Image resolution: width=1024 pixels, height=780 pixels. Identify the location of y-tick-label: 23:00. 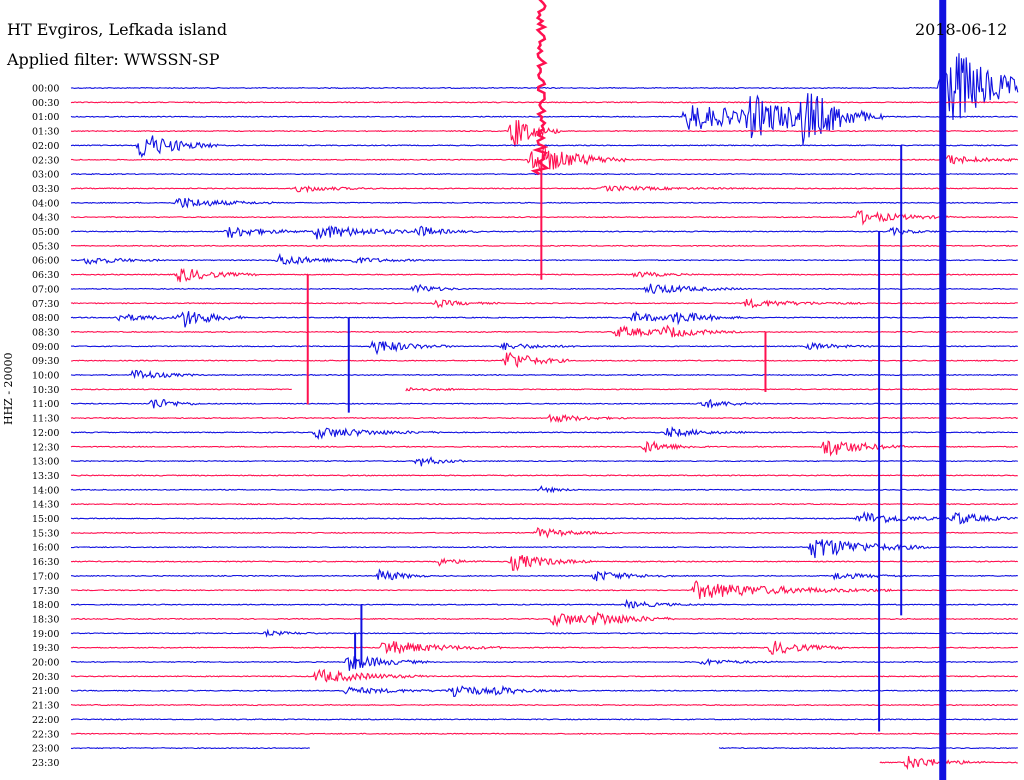
(45, 749).